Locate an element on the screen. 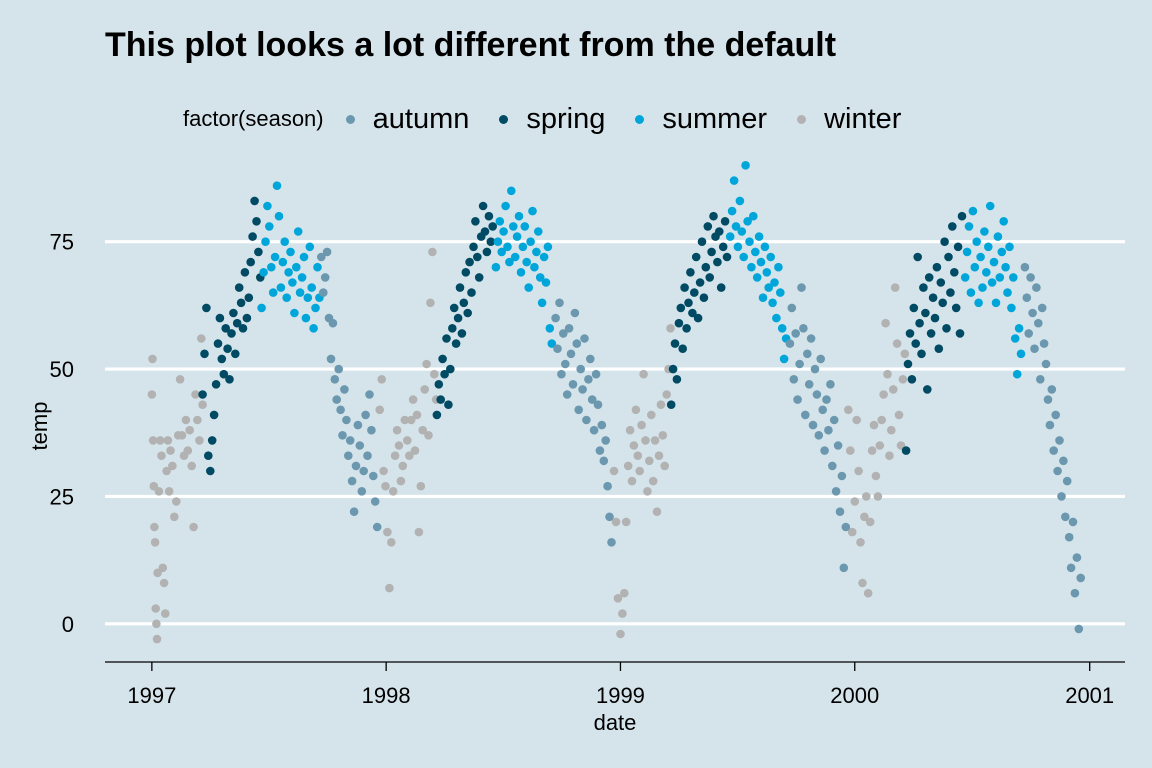 This screenshot has width=1152, height=768. x-tick-label: 1998 is located at coordinates (386, 695).